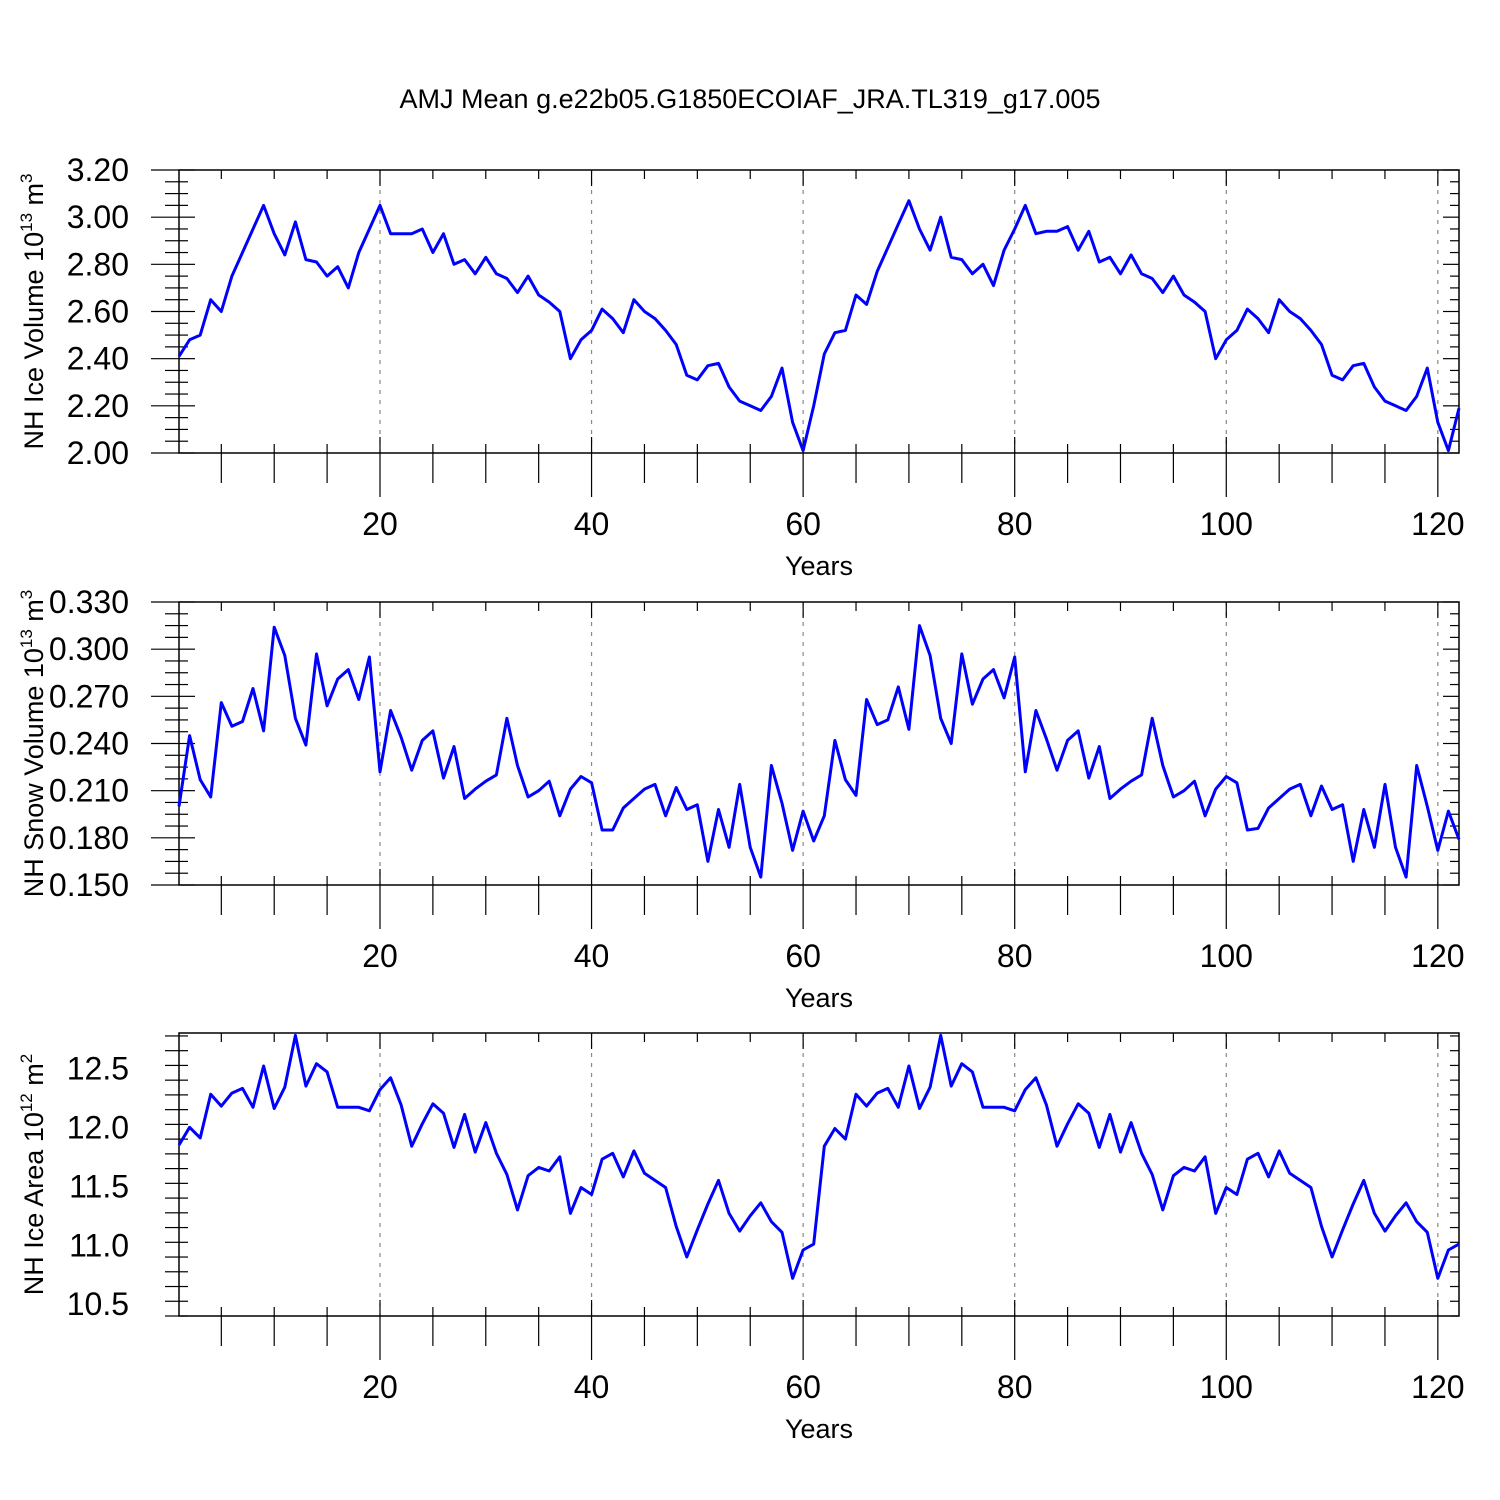 This screenshot has width=1500, height=1500. What do you see at coordinates (89, 744) in the screenshot?
I see `y-tick-label: 0.240` at bounding box center [89, 744].